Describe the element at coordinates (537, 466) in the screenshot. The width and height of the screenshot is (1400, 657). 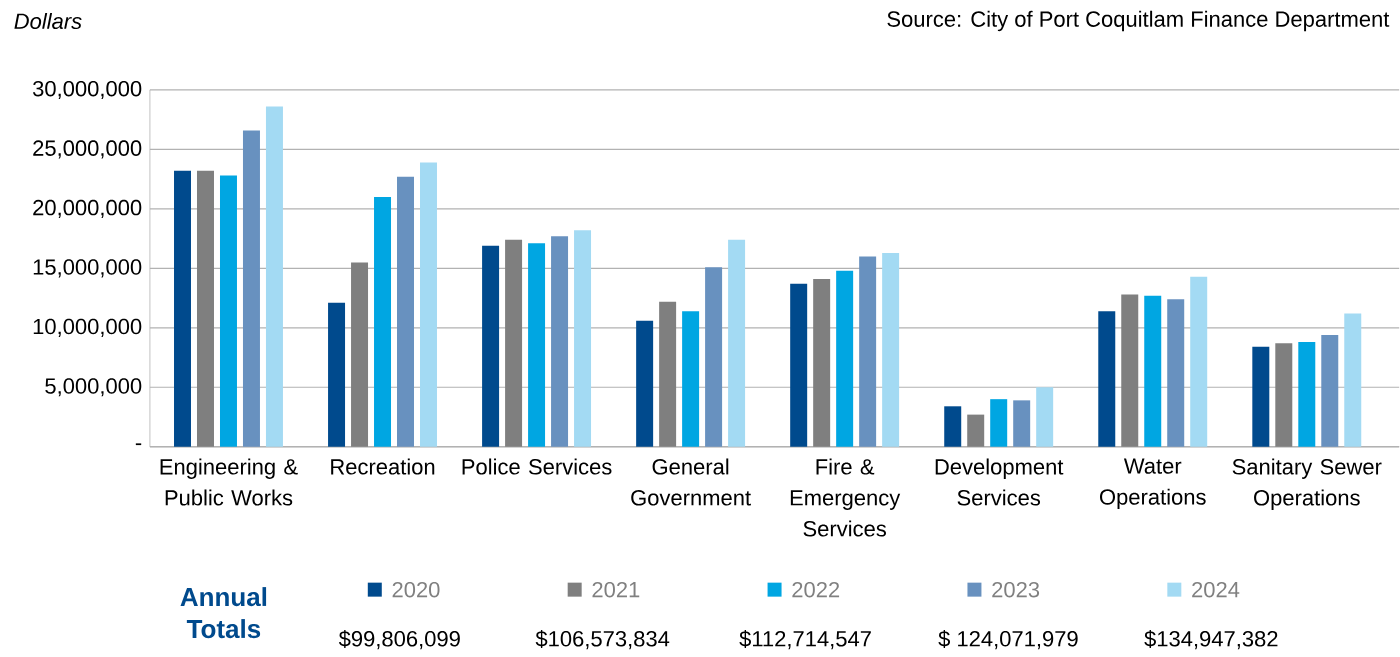
I see `x-tick-label: Police Services` at that location.